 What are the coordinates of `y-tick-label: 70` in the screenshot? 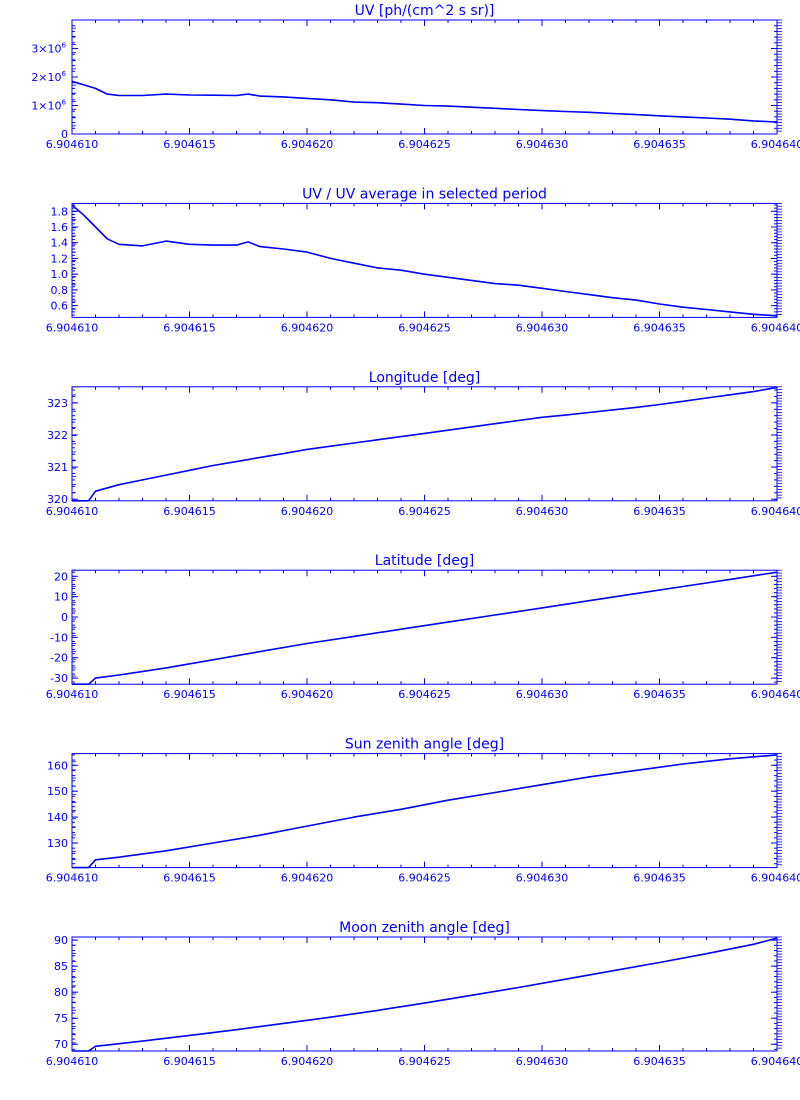 It's located at (61, 1044).